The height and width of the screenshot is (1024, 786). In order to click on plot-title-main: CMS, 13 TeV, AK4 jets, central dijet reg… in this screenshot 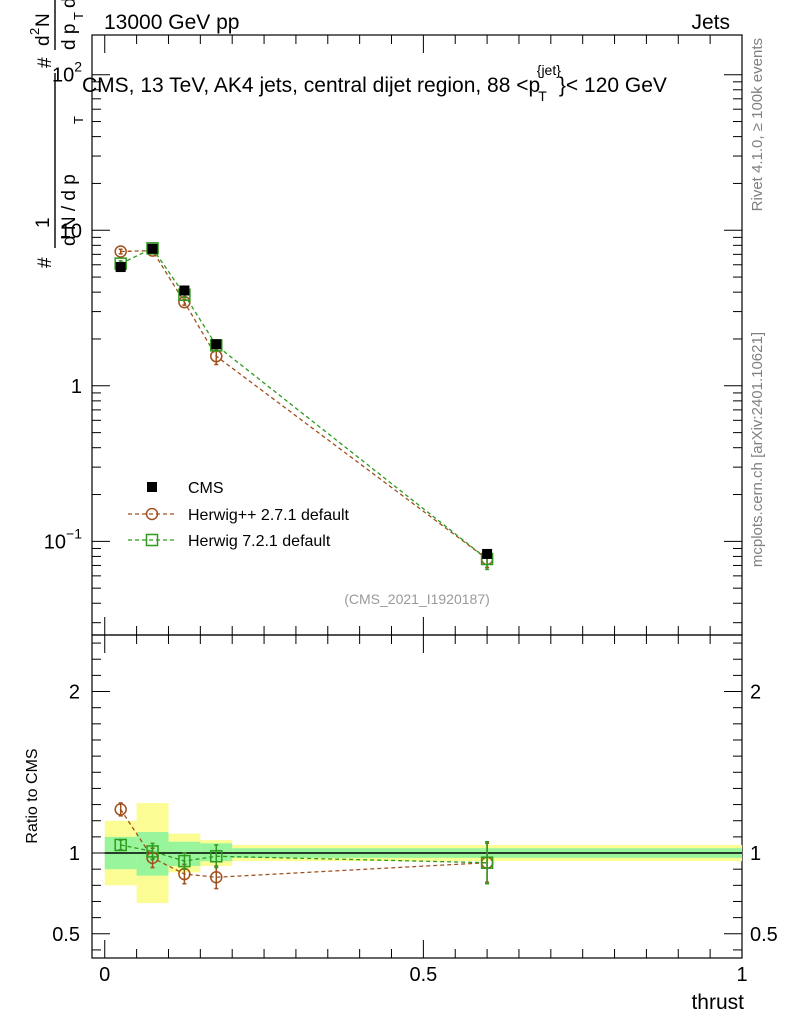, I will do `click(311, 85)`.